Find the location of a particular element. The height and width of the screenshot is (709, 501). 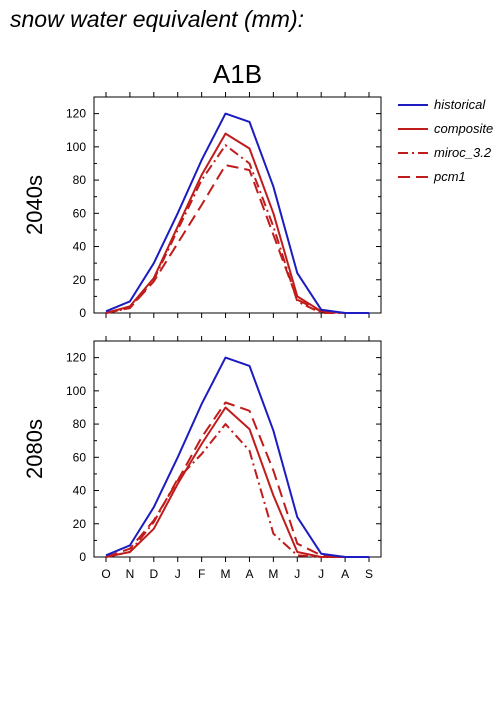

x-tick-label: N is located at coordinates (130, 574).